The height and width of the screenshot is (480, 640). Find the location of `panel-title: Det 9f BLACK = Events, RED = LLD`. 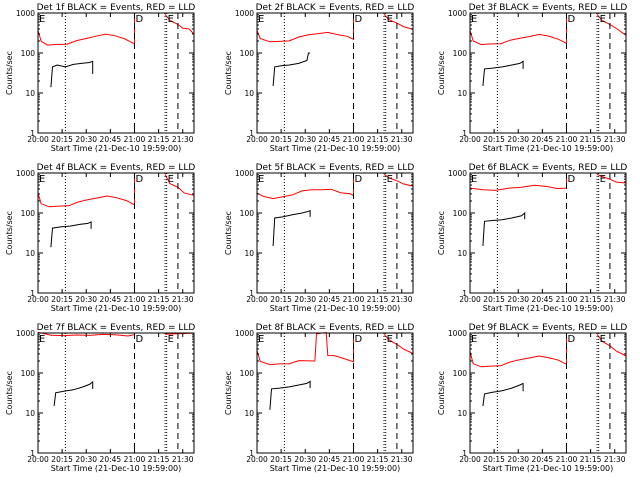

panel-title: Det 9f BLACK = Events, RED = LLD is located at coordinates (548, 328).